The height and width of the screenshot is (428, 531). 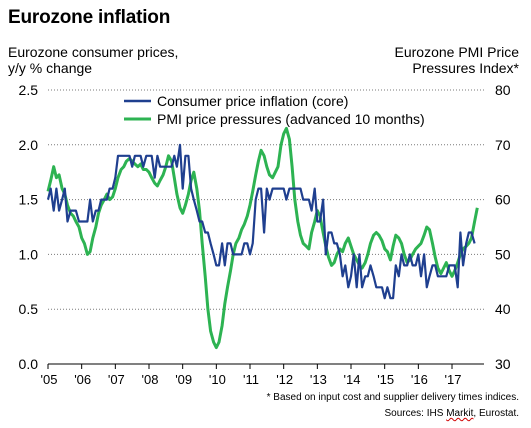 What do you see at coordinates (29, 364) in the screenshot?
I see `y-left-tick-label: 0.0` at bounding box center [29, 364].